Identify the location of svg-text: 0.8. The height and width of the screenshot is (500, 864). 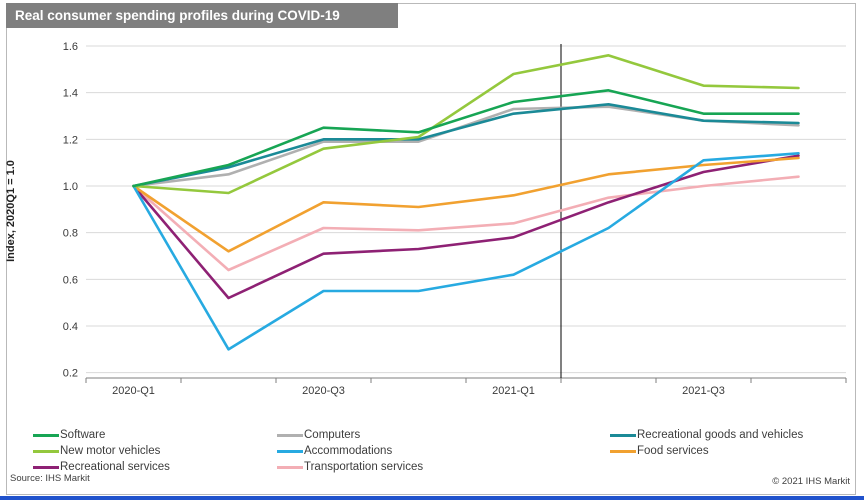
(70, 234).